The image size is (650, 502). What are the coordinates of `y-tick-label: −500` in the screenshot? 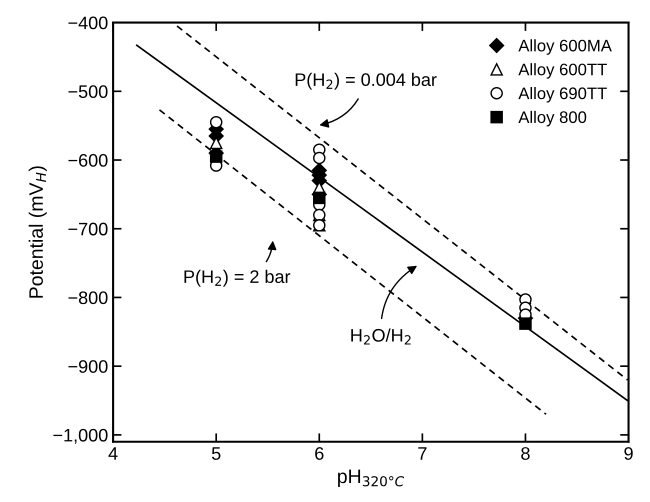 It's located at (88, 91).